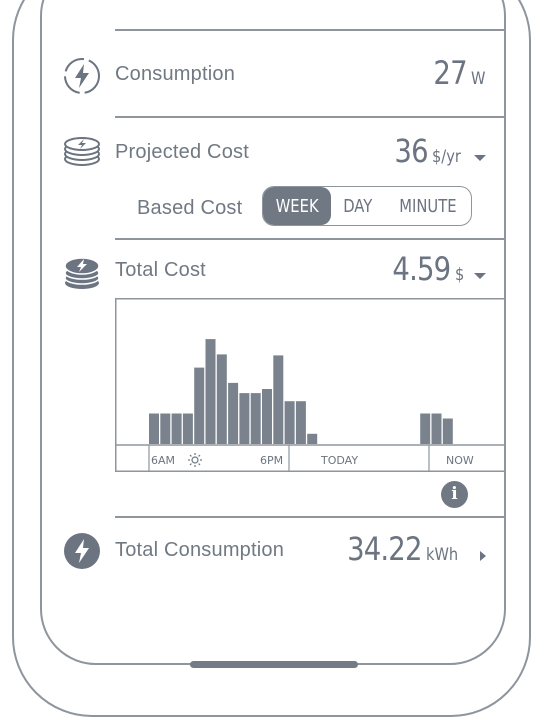 The width and height of the screenshot is (544, 727). Describe the element at coordinates (339, 460) in the screenshot. I see `chart-x-label: TODAY` at that location.